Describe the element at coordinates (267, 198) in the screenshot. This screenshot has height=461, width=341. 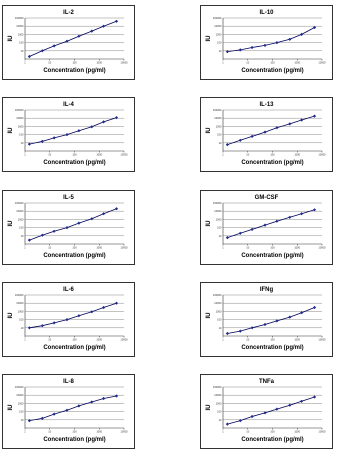
I see `chart-title: GM-CSF` at that location.